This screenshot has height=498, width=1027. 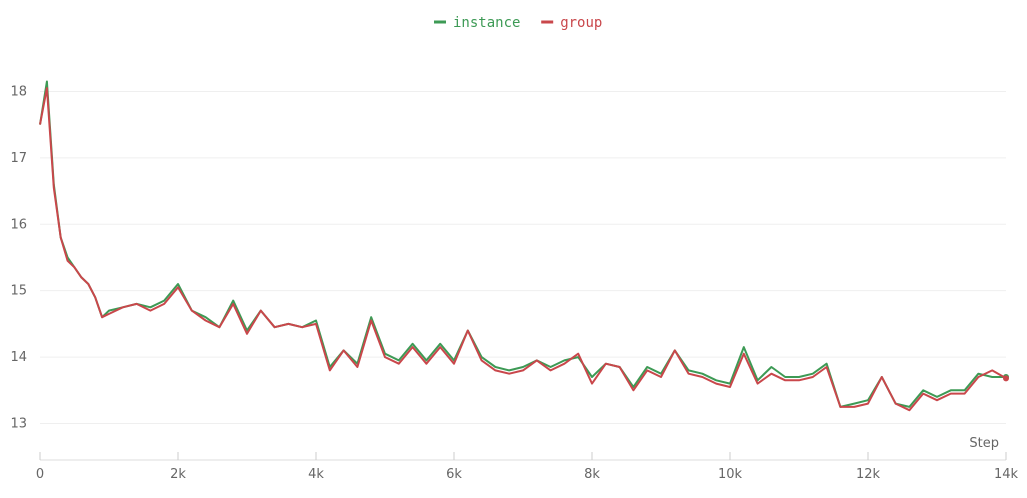 I want to click on y-tick-label: 15, so click(x=18, y=291).